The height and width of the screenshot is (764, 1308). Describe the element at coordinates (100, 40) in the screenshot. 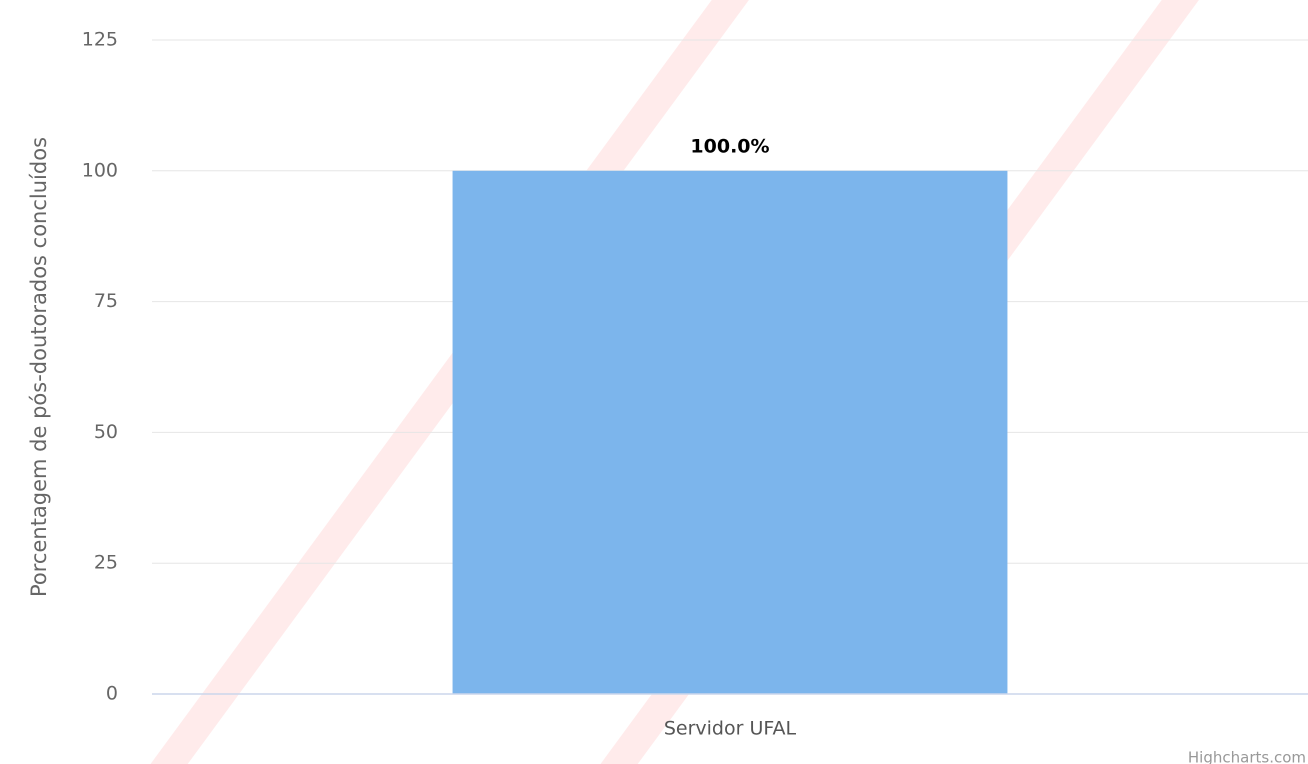

I see `y-tick-label: 125` at that location.